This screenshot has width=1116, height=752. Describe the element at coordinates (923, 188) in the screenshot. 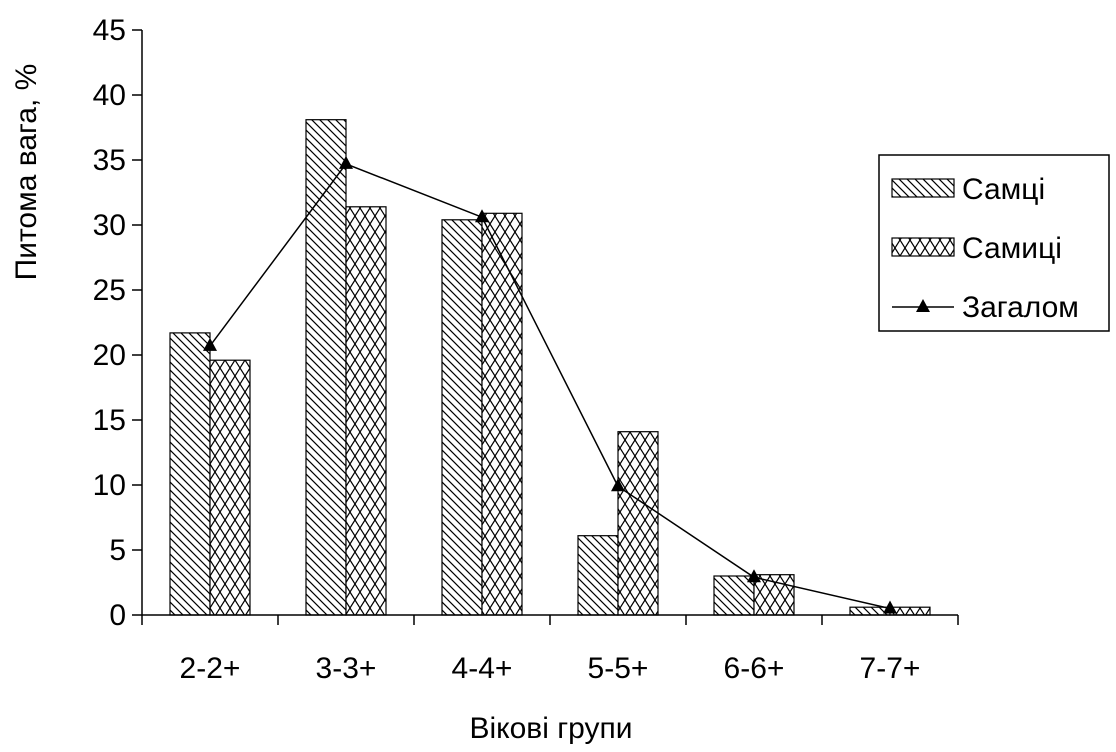

I see `legend-swatch-males` at that location.